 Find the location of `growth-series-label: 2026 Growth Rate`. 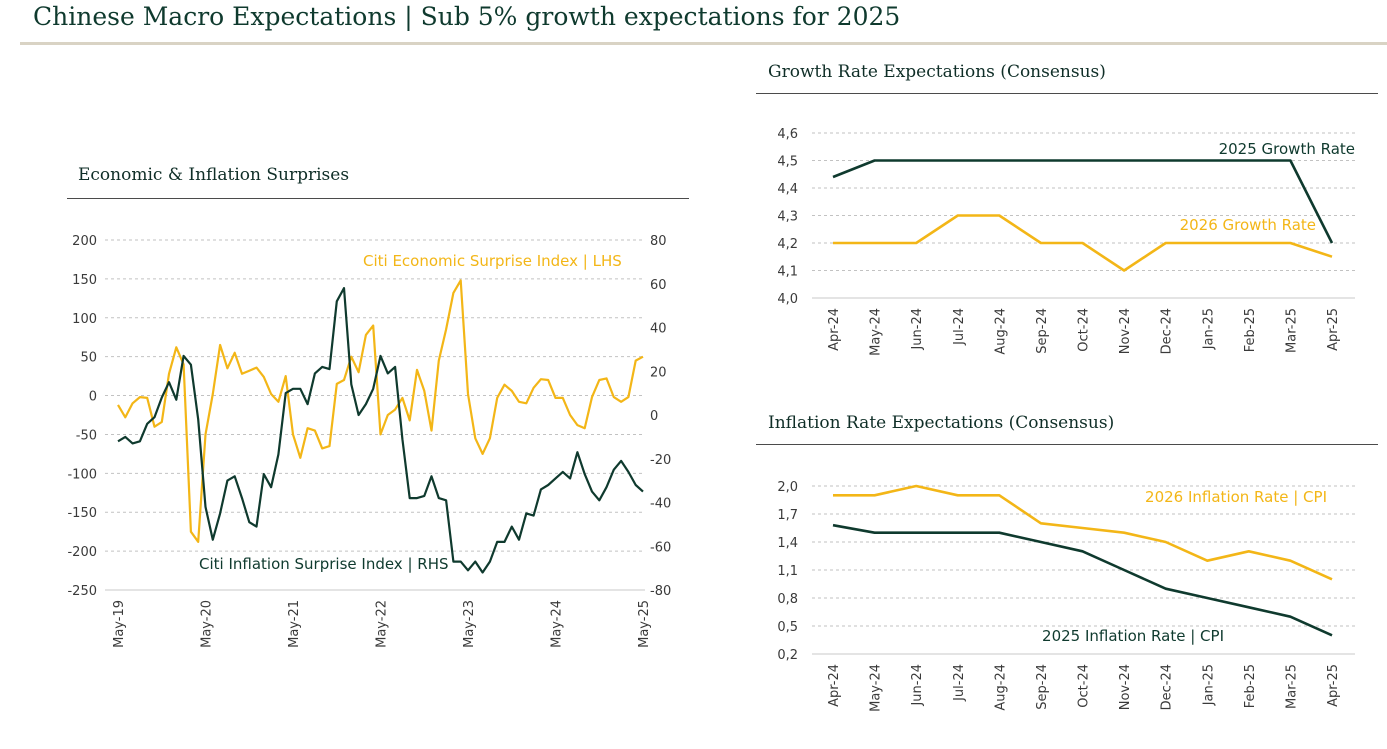

growth-series-label: 2026 Growth Rate is located at coordinates (1248, 225).